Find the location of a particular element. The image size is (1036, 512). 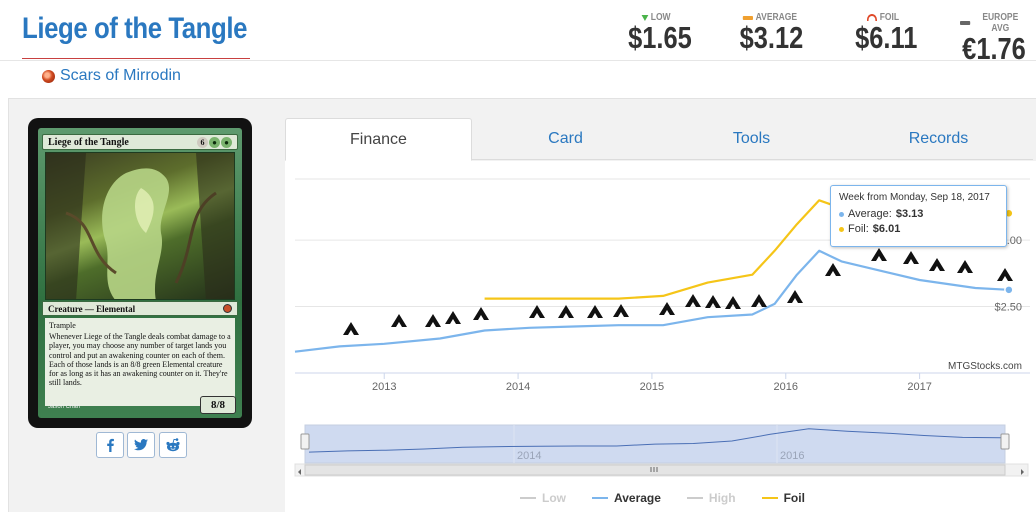

tooltip-average-value: $3.13 is located at coordinates (909, 214).